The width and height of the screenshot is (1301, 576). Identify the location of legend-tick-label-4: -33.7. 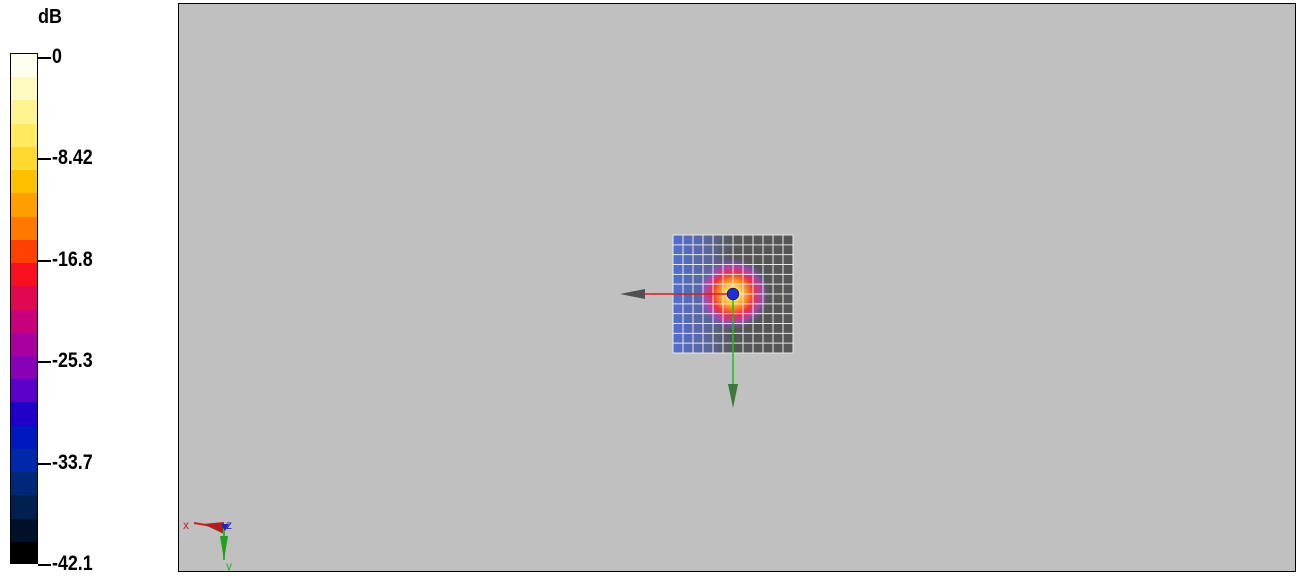
(72, 462).